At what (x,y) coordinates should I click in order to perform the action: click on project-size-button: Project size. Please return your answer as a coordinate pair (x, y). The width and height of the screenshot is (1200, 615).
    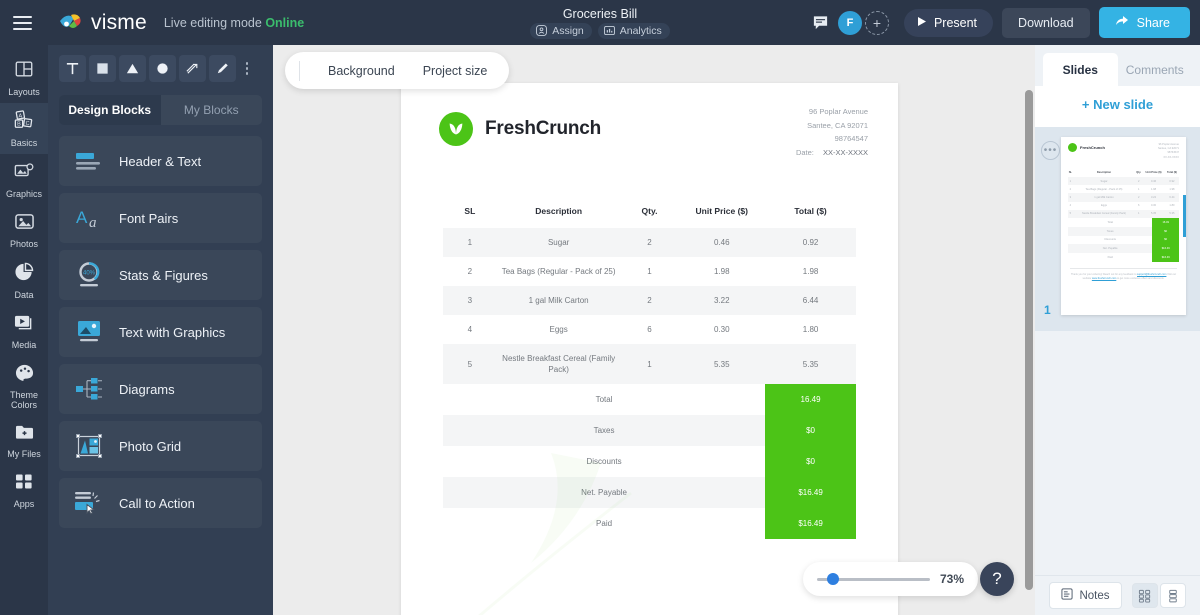
    Looking at the image, I should click on (455, 70).